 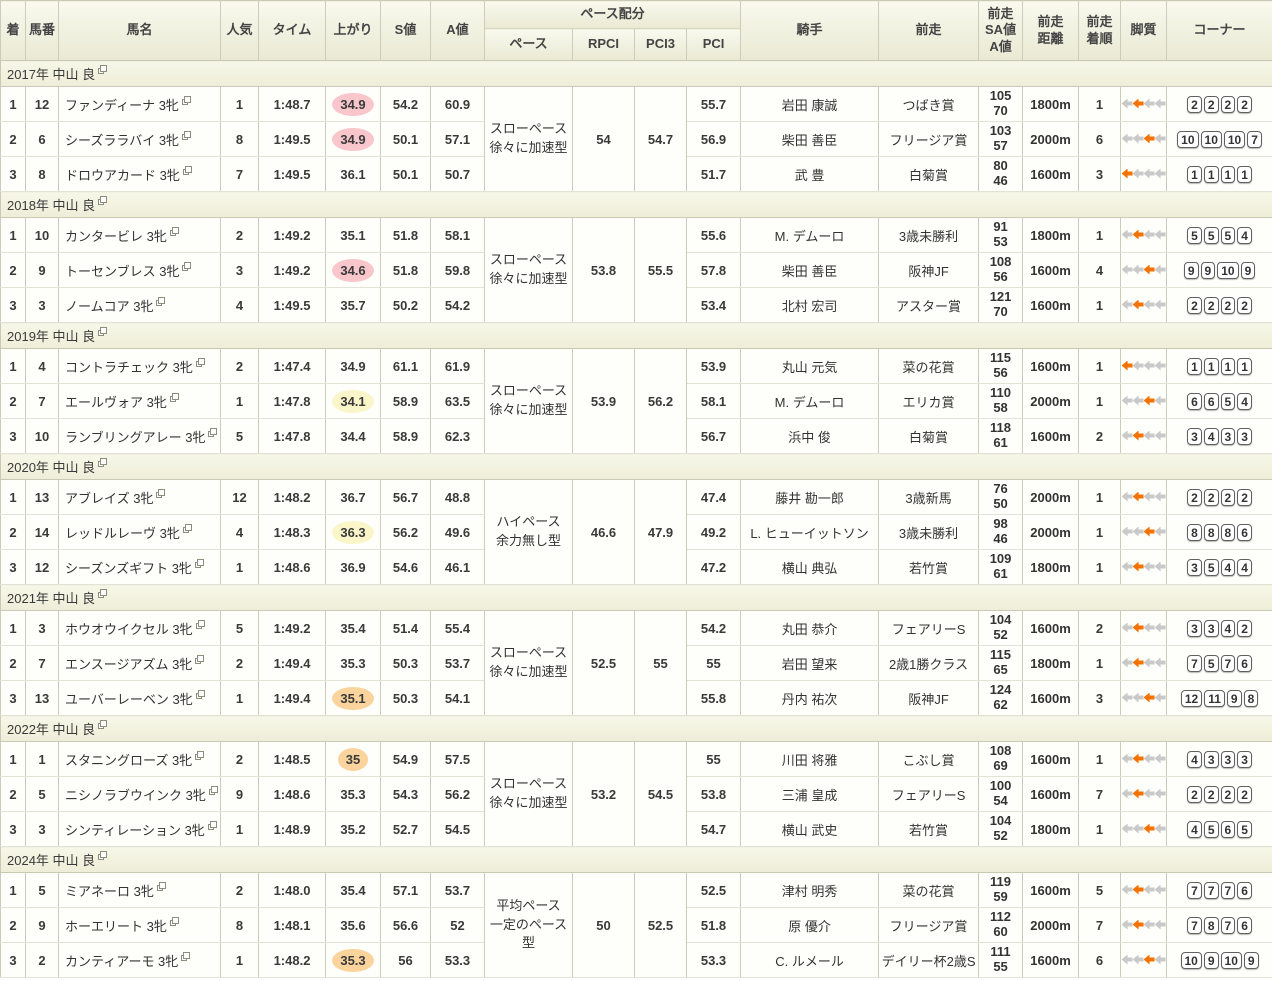 I want to click on horse-name-link: トーセンブレス 3牝, so click(x=122, y=271).